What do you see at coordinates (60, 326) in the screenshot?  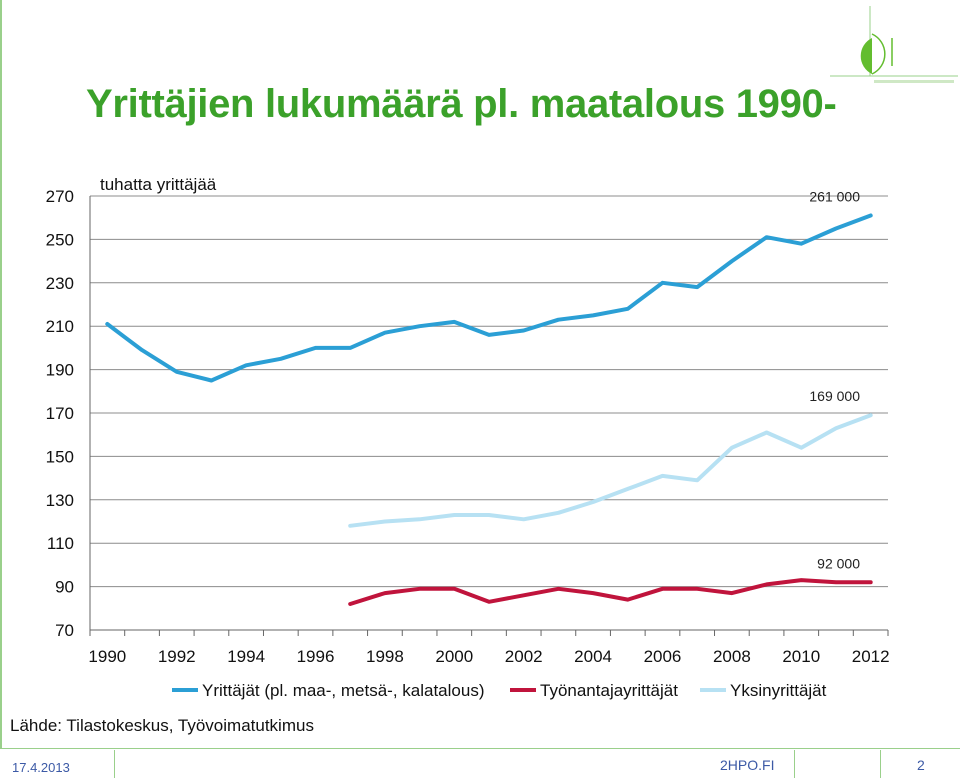 I see `y-tick-label: 210` at bounding box center [60, 326].